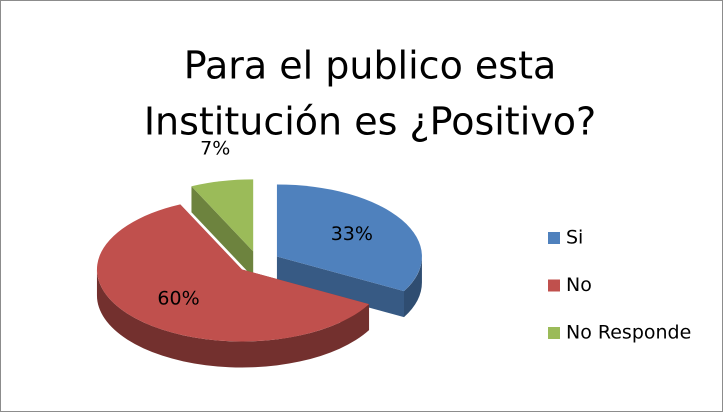  I want to click on chart-title: Para el publico esta, so click(370, 66).